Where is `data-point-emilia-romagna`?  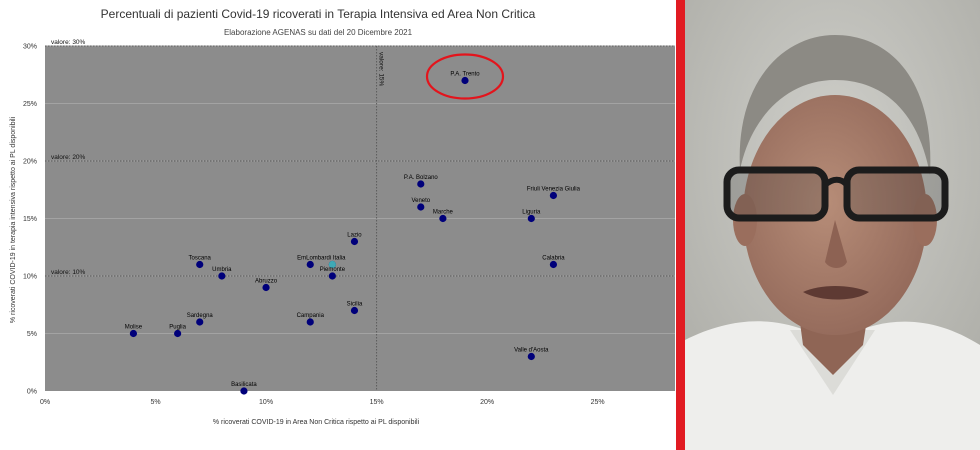 data-point-emilia-romagna is located at coordinates (310, 264).